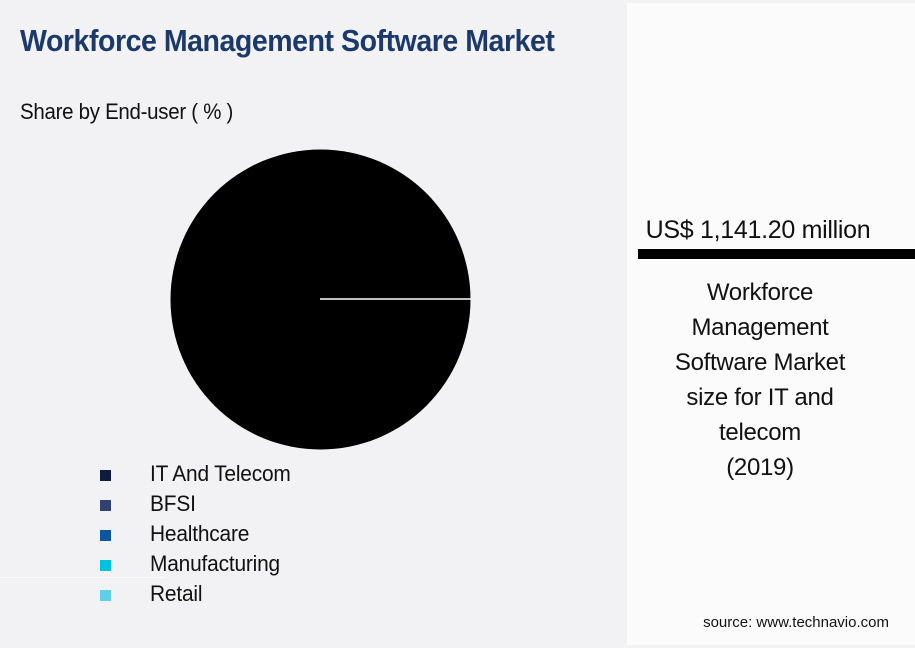 The height and width of the screenshot is (648, 915). What do you see at coordinates (200, 533) in the screenshot?
I see `legend-label: Healthcare` at bounding box center [200, 533].